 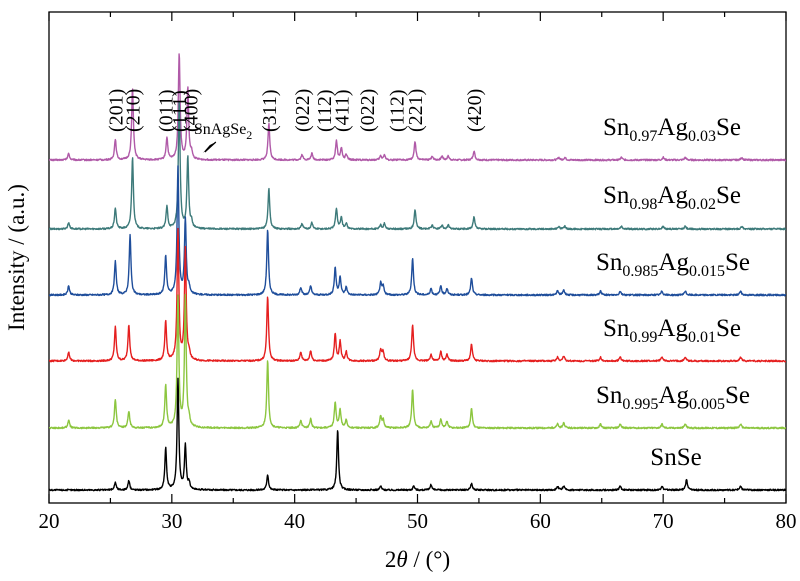 I want to click on peak-label: (411), so click(x=342, y=110).